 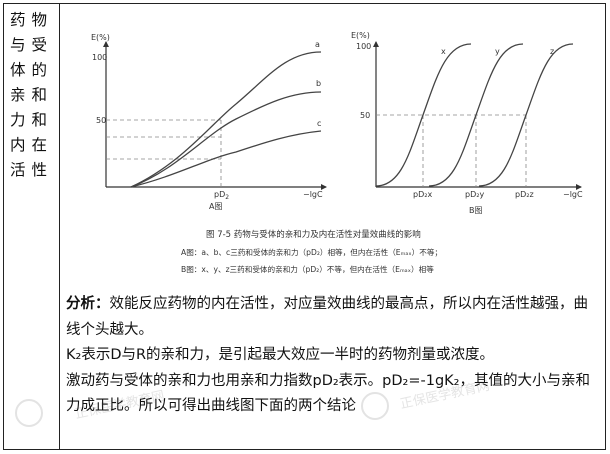 What do you see at coordinates (88, 304) in the screenshot?
I see `analysis-heading: 分析：` at bounding box center [88, 304].